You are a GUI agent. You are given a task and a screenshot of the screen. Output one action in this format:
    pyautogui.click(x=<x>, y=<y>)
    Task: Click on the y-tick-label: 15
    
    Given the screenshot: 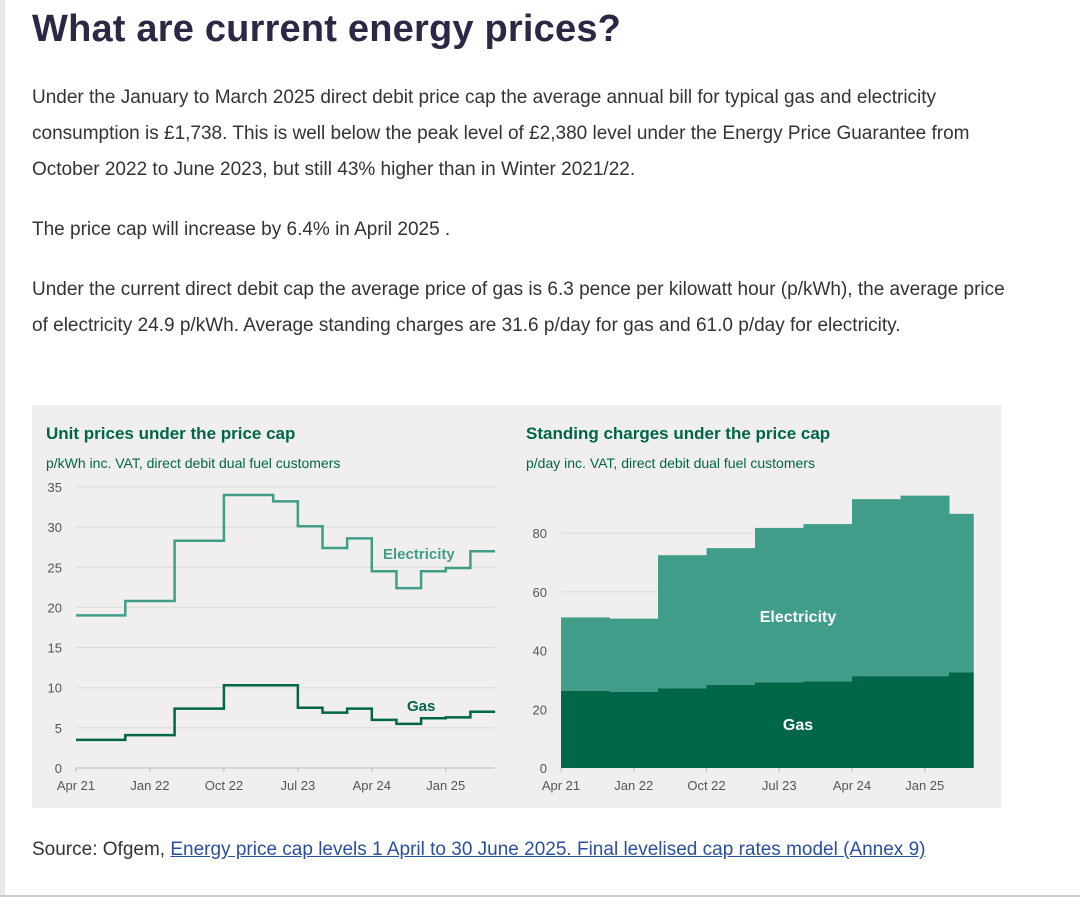 What is the action you would take?
    pyautogui.click(x=55, y=648)
    